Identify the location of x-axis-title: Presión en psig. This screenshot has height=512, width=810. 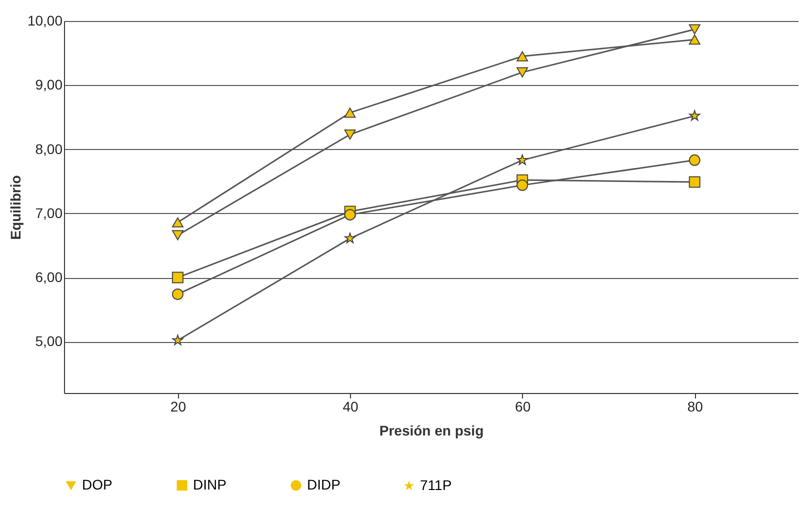
(431, 430).